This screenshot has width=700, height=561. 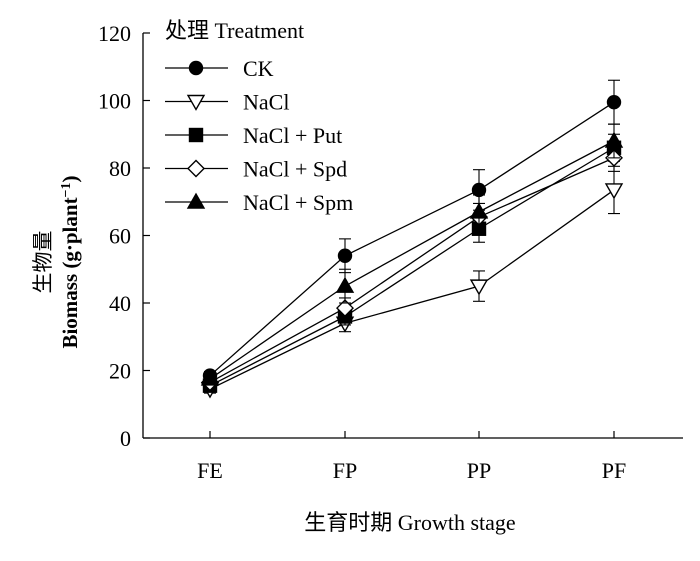 What do you see at coordinates (258, 68) in the screenshot?
I see `legend-label: CK` at bounding box center [258, 68].